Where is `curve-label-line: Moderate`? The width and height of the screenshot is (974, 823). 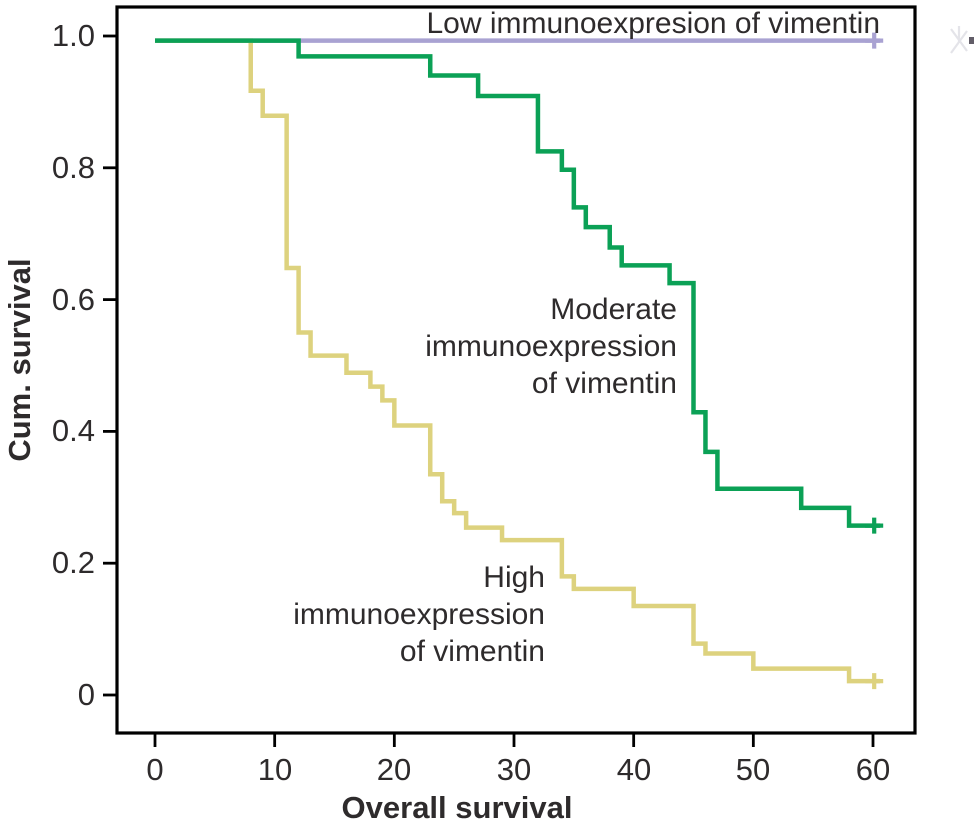 curve-label-line: Moderate is located at coordinates (613, 309).